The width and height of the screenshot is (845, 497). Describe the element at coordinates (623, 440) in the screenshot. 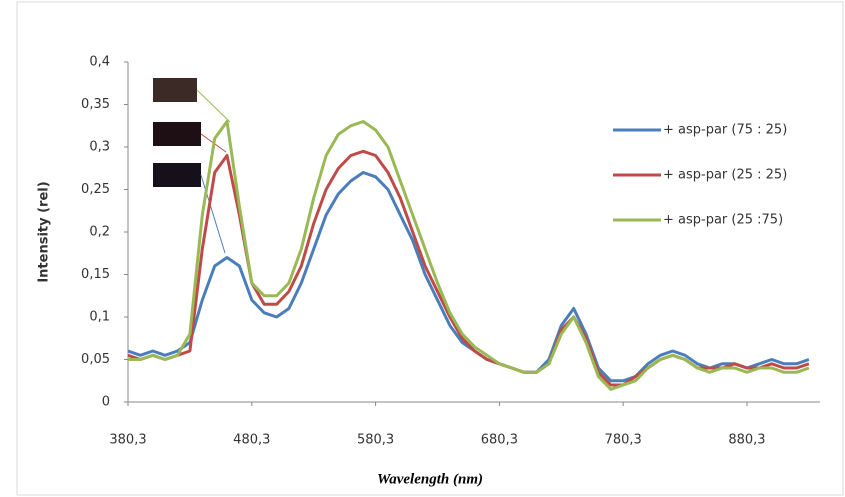

I see `x-tick-label: 780,3` at that location.